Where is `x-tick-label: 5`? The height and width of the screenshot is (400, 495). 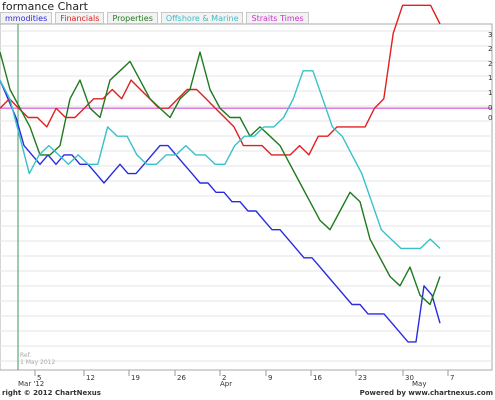 x-tick-label: 5 is located at coordinates (39, 378).